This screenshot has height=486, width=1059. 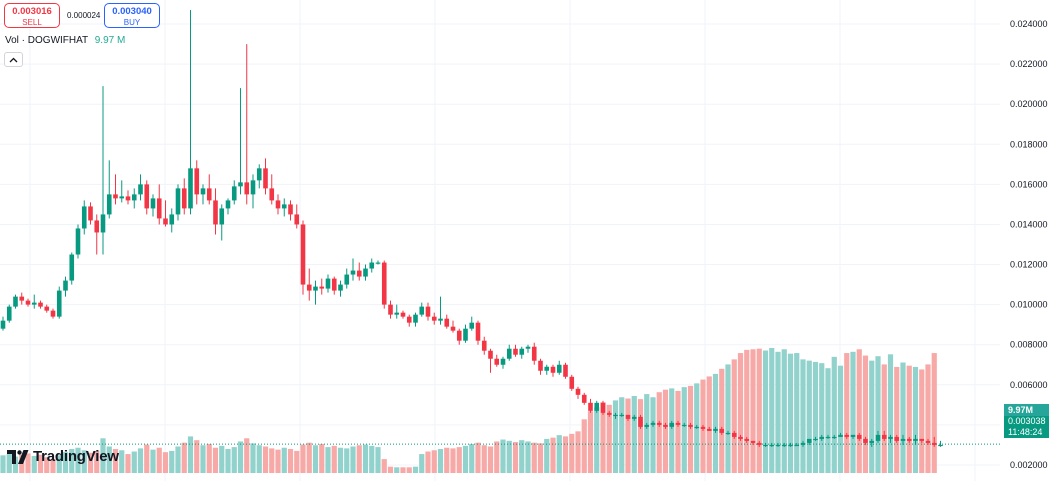 I want to click on sell-button: 0.003016 SELL, so click(x=32, y=15).